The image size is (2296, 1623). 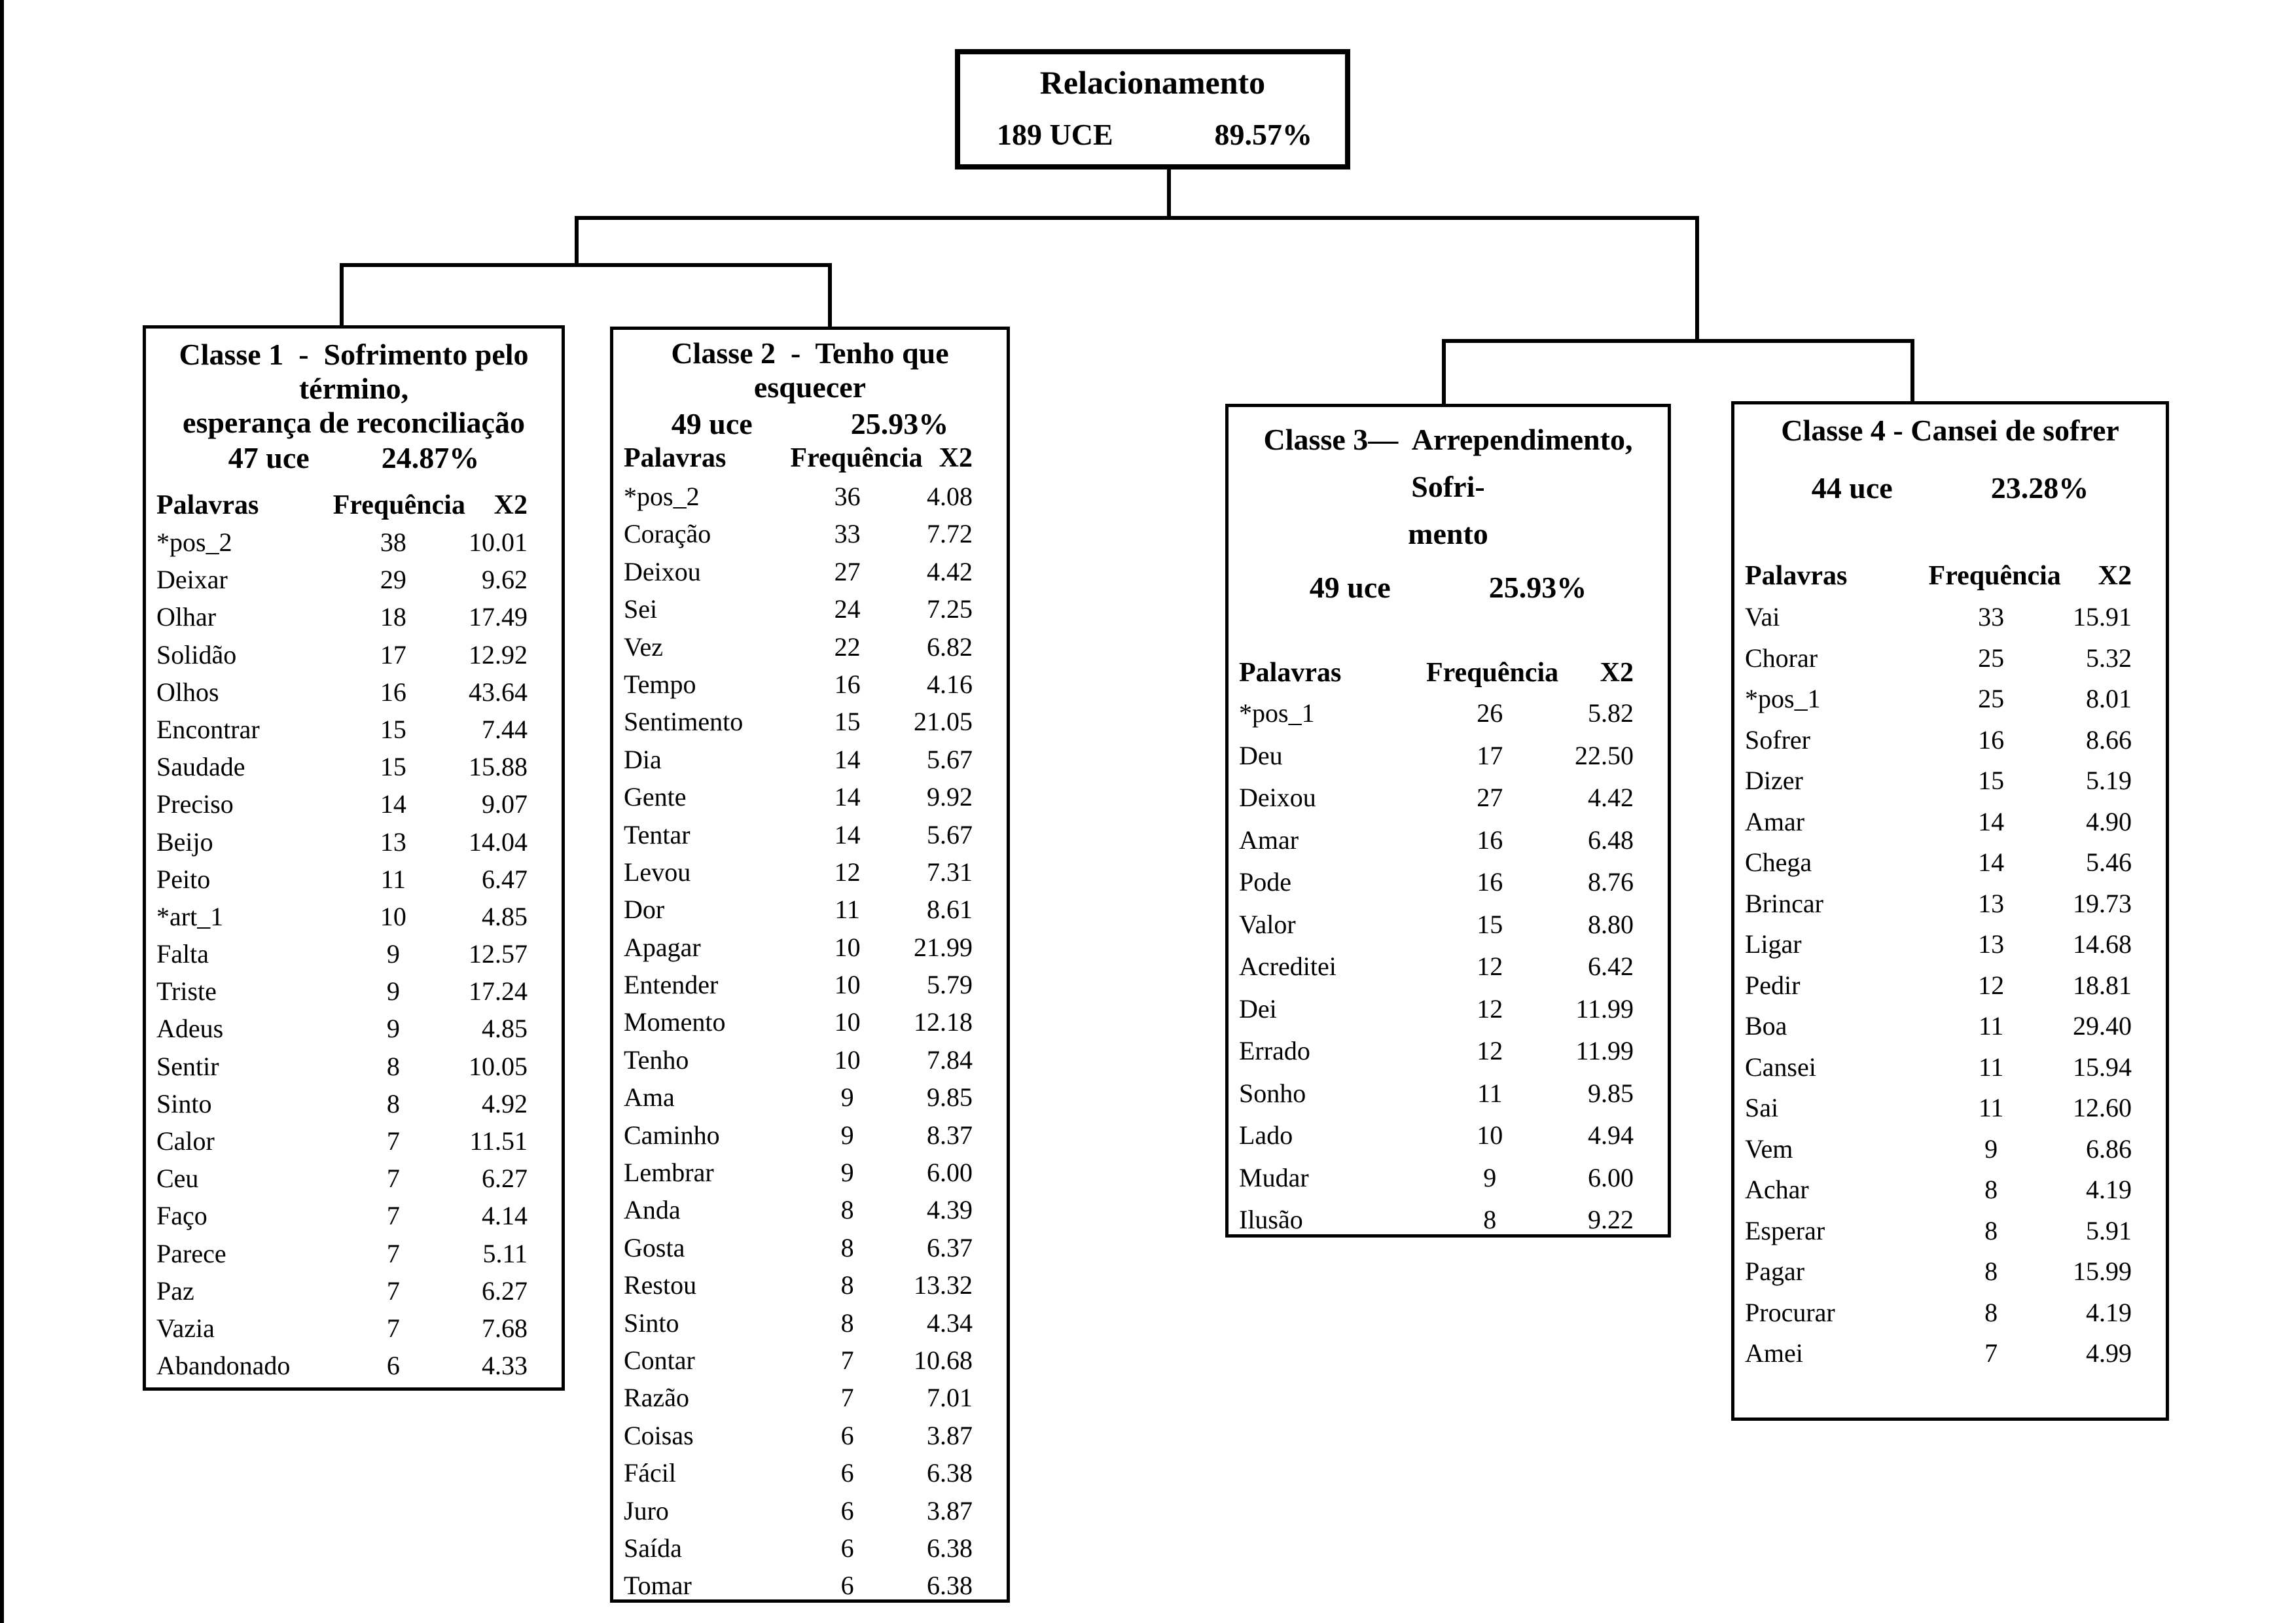 I want to click on cell-x2: 4.94, so click(x=1610, y=1135).